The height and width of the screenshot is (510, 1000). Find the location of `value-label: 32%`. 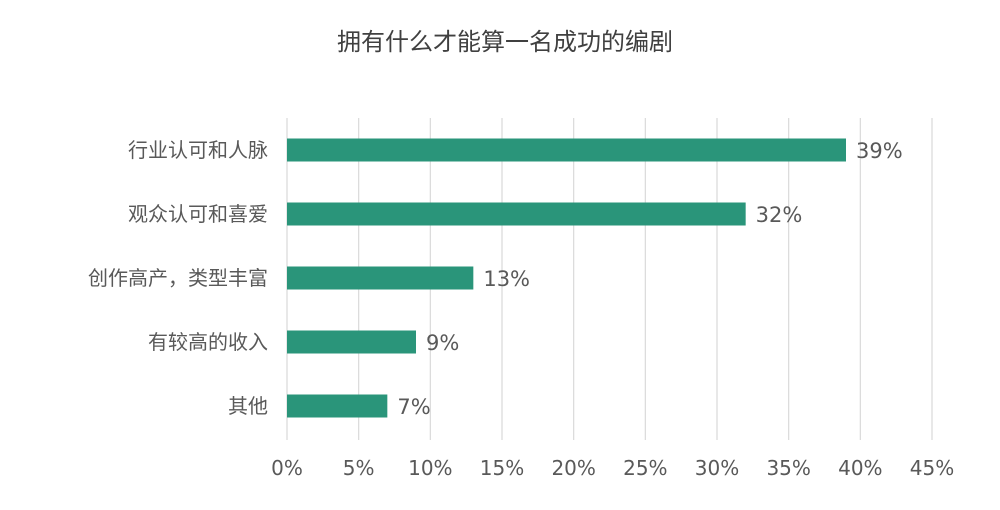

value-label: 32% is located at coordinates (779, 215).